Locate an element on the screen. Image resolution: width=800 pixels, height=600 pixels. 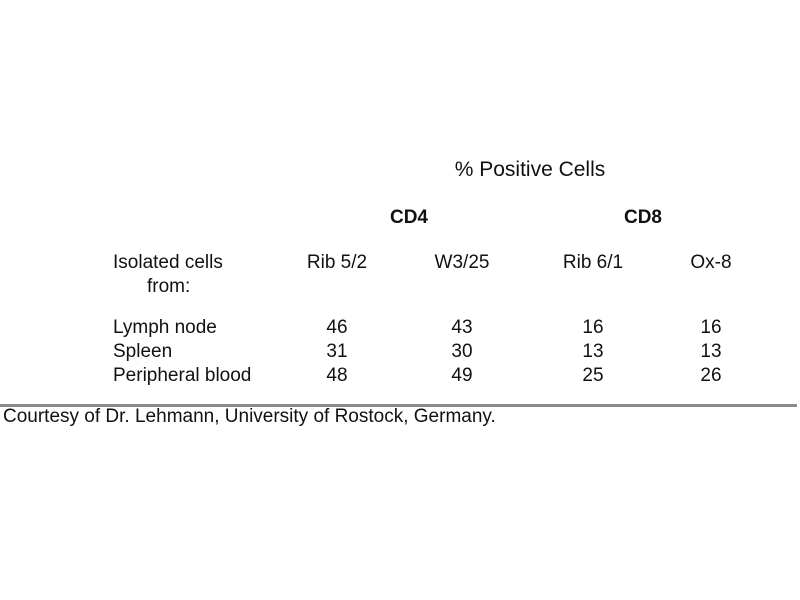
group-header-cd8: CD8 is located at coordinates (643, 217).